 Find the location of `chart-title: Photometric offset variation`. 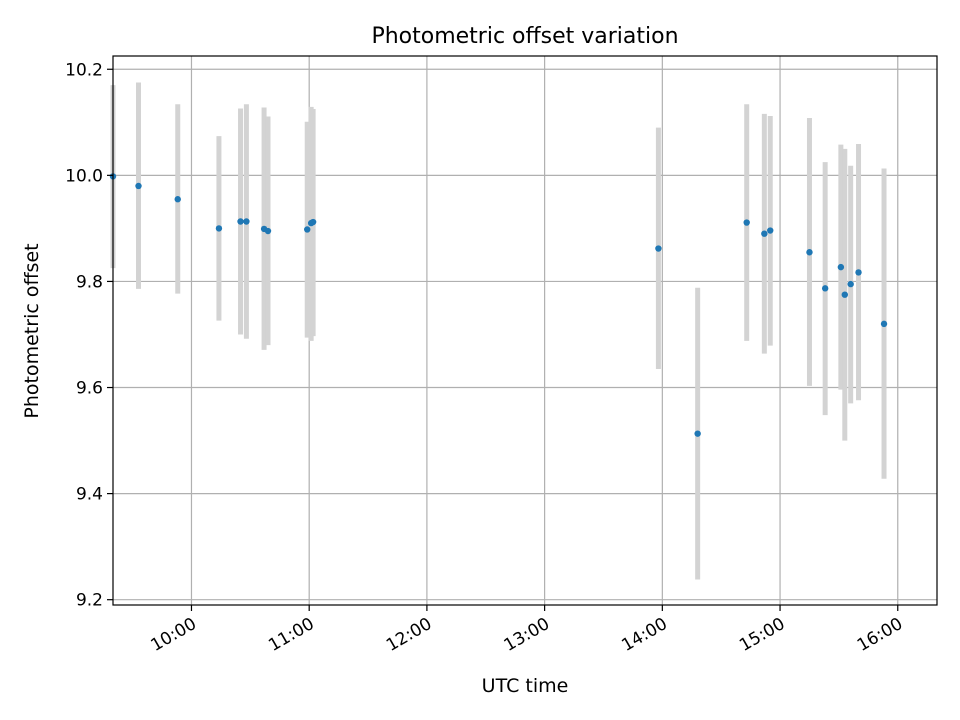

chart-title: Photometric offset variation is located at coordinates (524, 36).